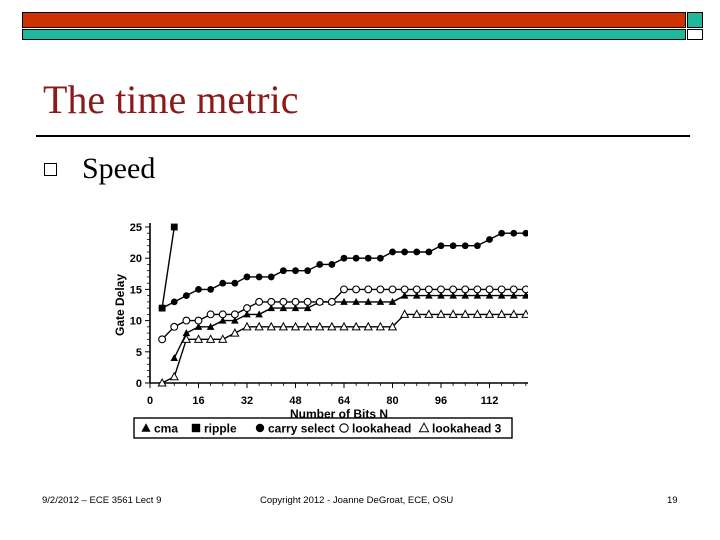 This screenshot has width=720, height=540. What do you see at coordinates (139, 353) in the screenshot?
I see `y-tick-label: 5` at bounding box center [139, 353].